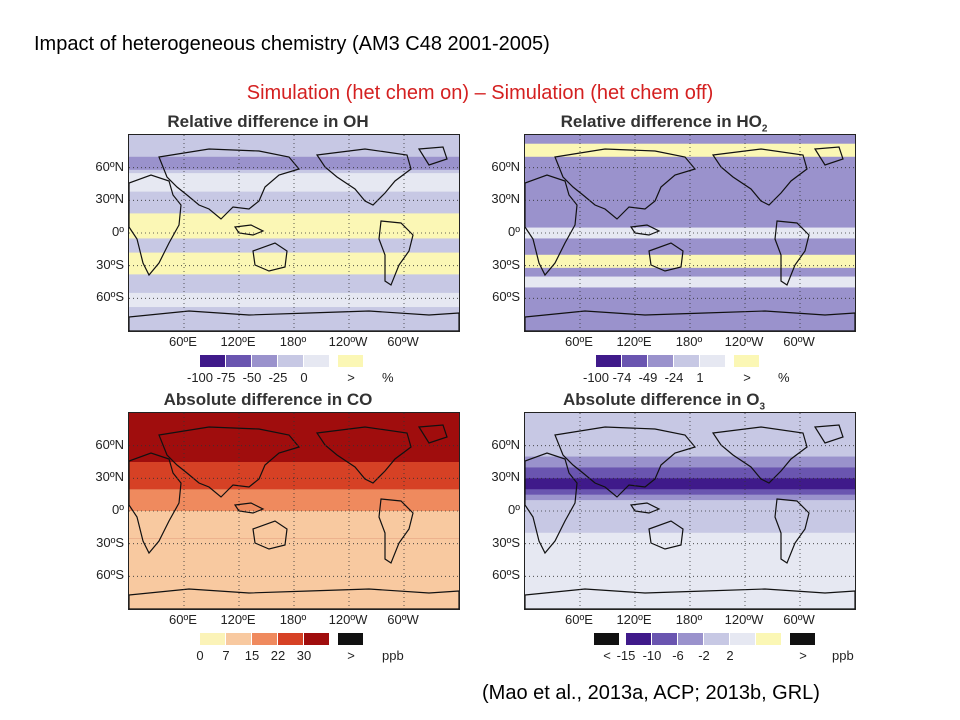  What do you see at coordinates (626, 655) in the screenshot?
I see `colorbar-tick: -15` at bounding box center [626, 655].